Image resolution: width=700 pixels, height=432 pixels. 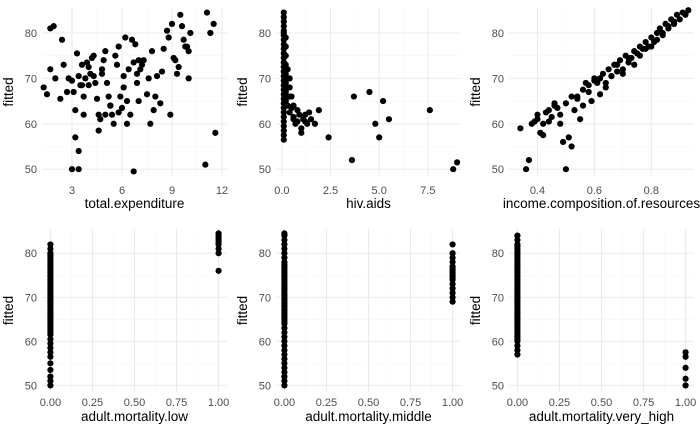 I want to click on x-tick-label: 0.75, so click(x=176, y=403).